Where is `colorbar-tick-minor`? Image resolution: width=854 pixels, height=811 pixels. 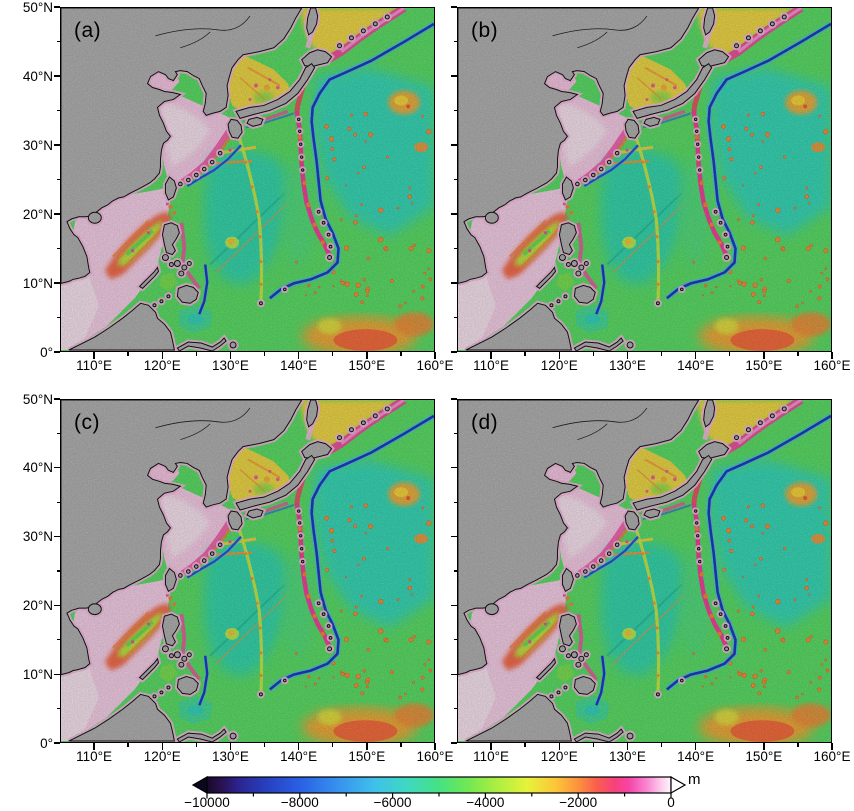
colorbar-tick-minor is located at coordinates (346, 795).